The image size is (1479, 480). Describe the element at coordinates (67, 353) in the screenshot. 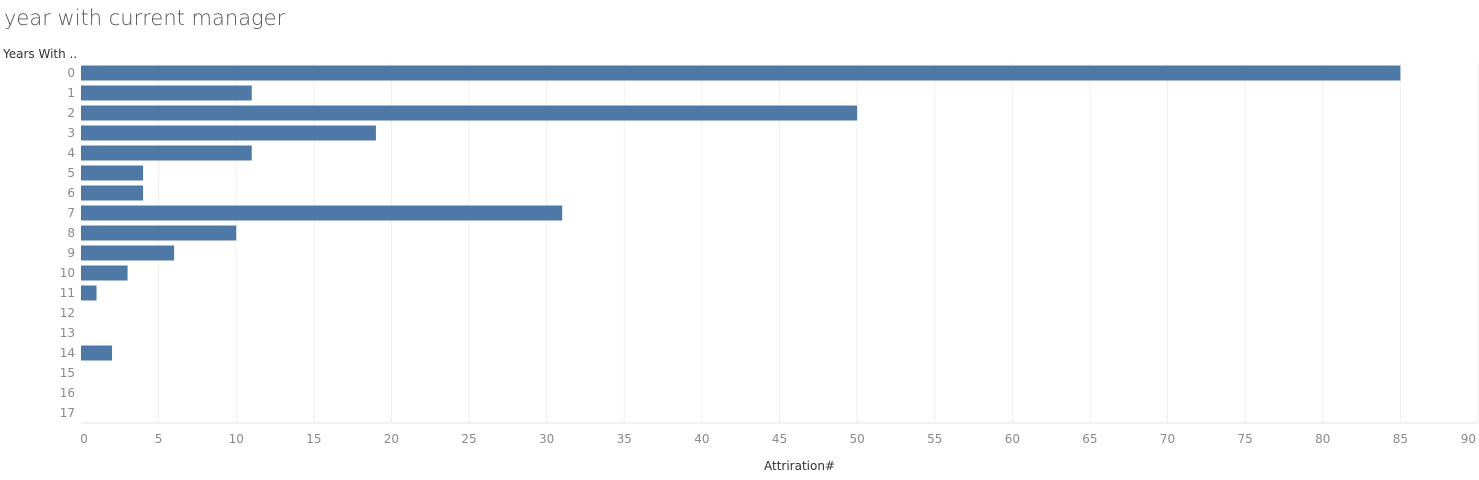

I see `y-tick-label-14: 14` at that location.